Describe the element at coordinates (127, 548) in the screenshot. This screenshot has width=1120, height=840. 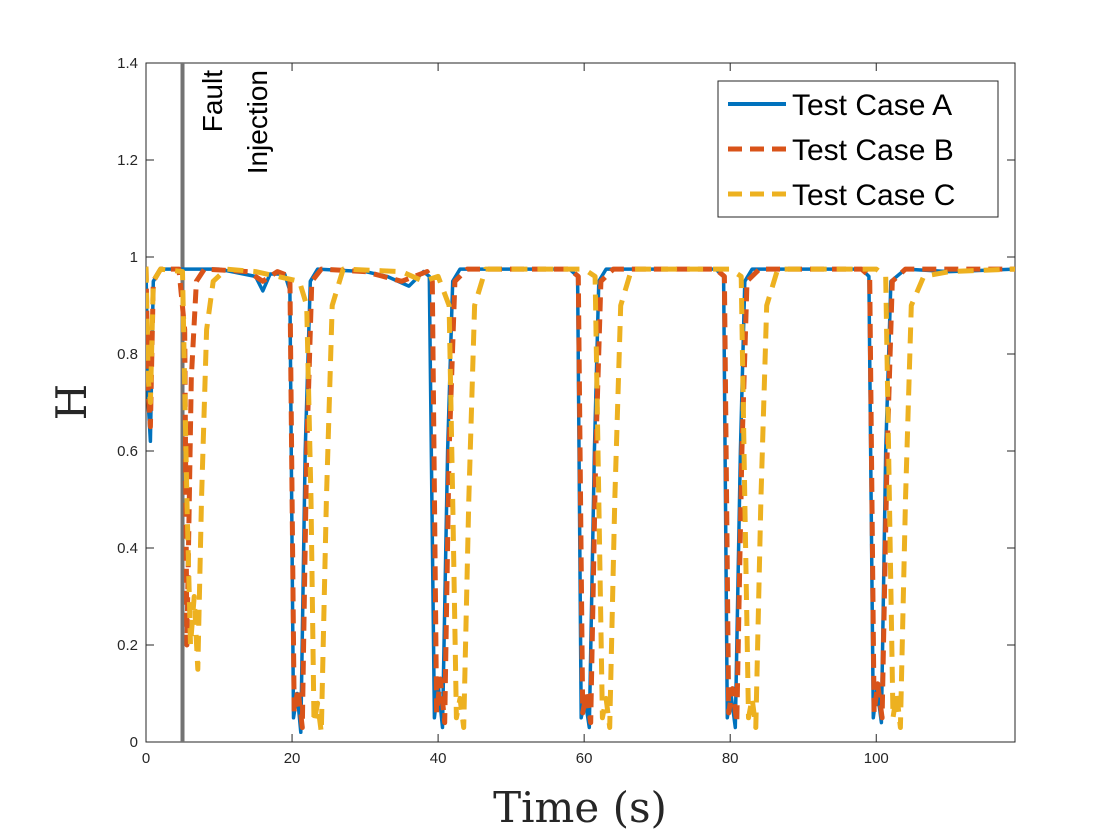
I see `y-tick-label: 0.4` at that location.